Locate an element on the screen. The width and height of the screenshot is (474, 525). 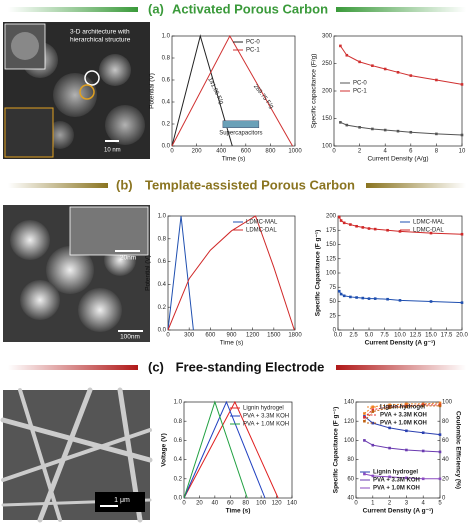
x-tick-label: 20 is located at coordinates (199, 504).